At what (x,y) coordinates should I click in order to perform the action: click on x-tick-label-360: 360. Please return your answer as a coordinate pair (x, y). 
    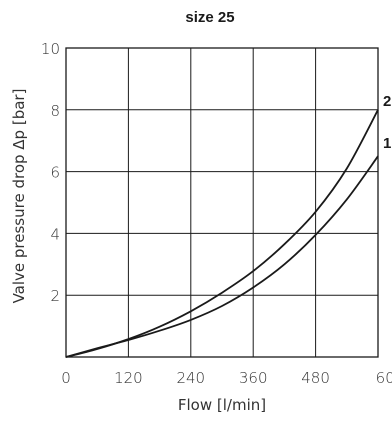
    Looking at the image, I should click on (253, 378).